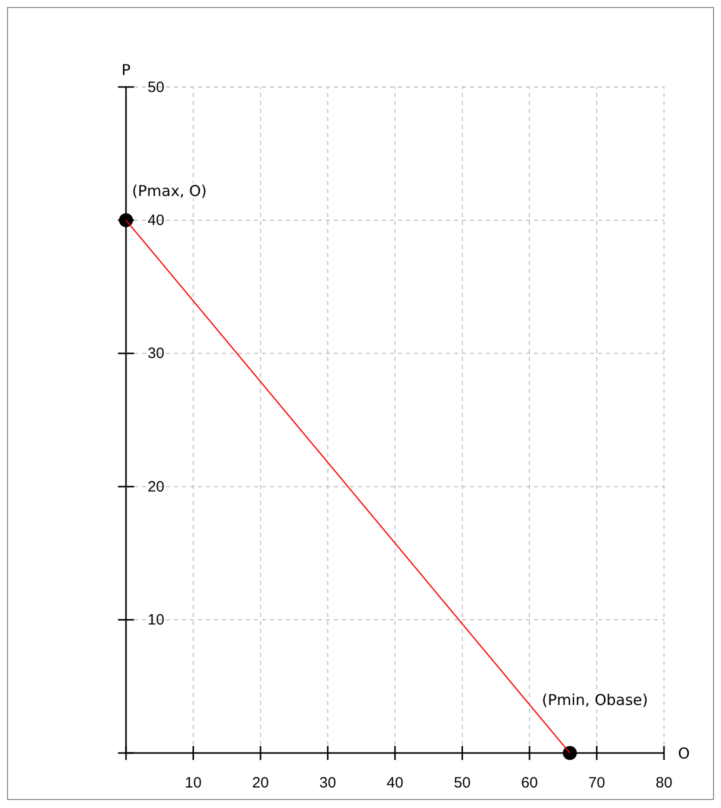 The width and height of the screenshot is (721, 808). I want to click on x-tick-label: 20, so click(260, 783).